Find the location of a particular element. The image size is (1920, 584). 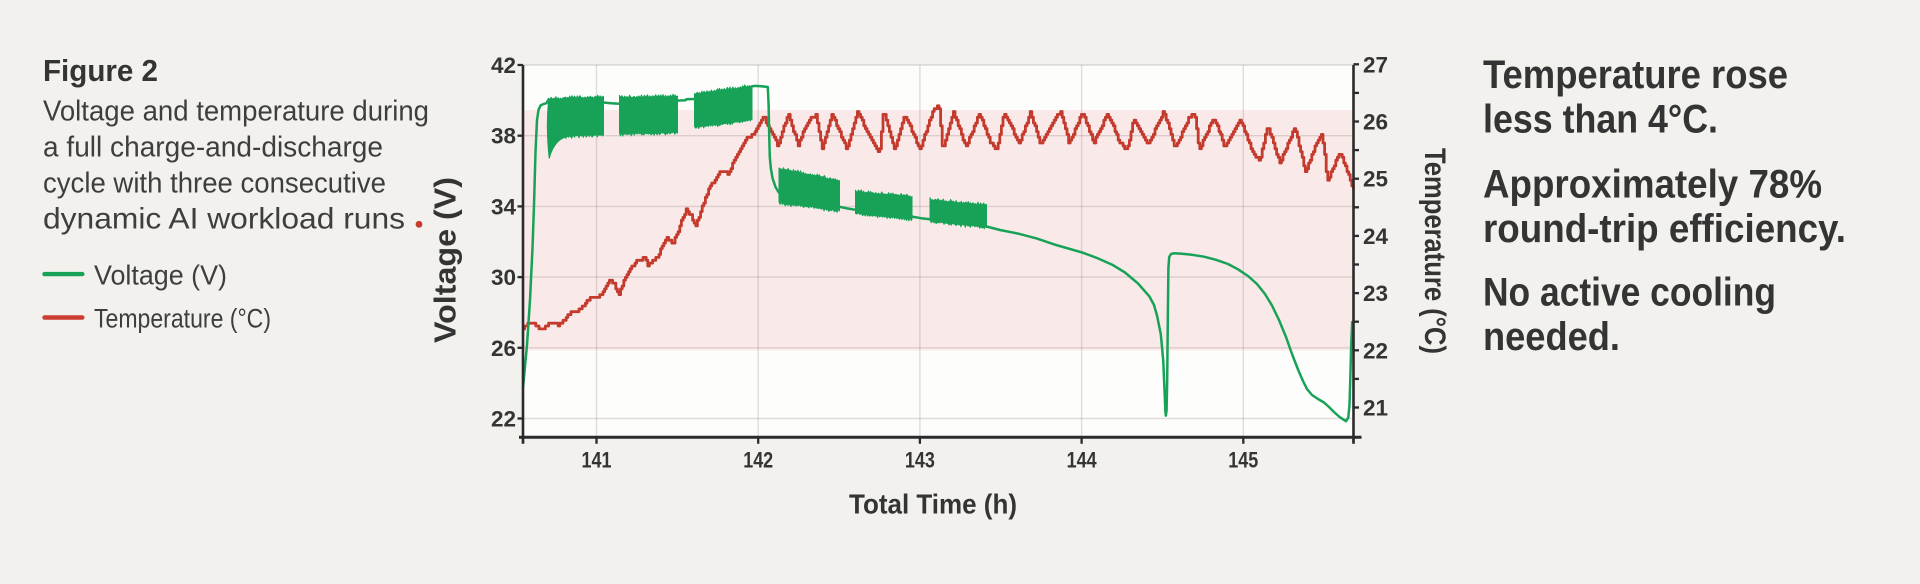

svg-text: Voltage and temperature during is located at coordinates (236, 112).